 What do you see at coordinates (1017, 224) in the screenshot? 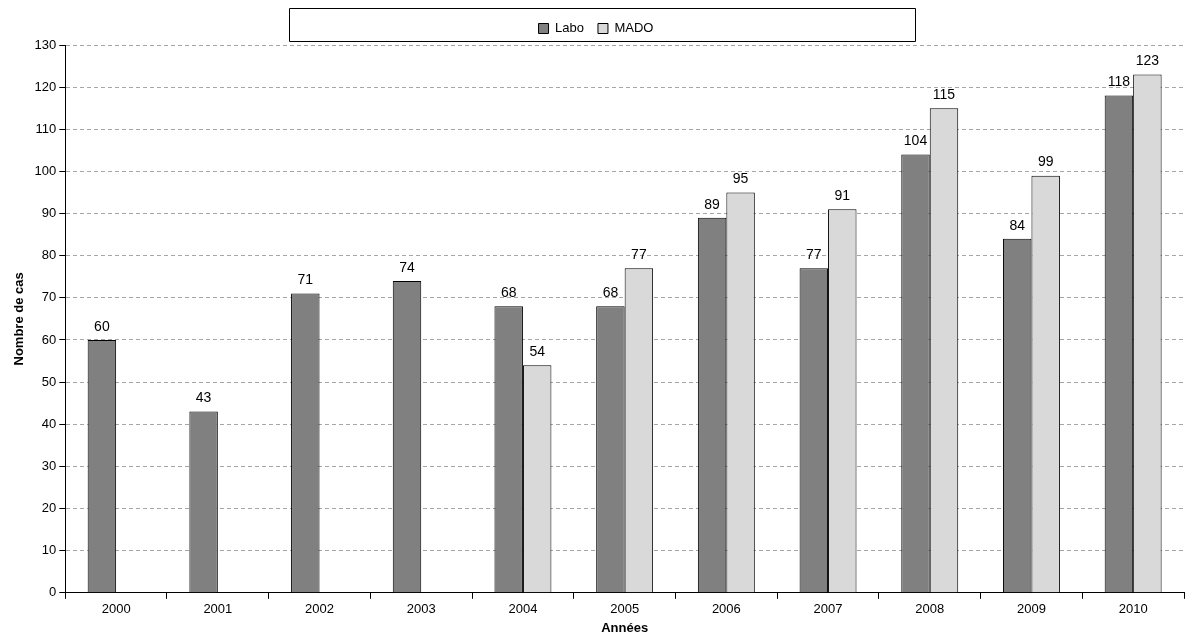
I see `data-label: 84` at bounding box center [1017, 224].